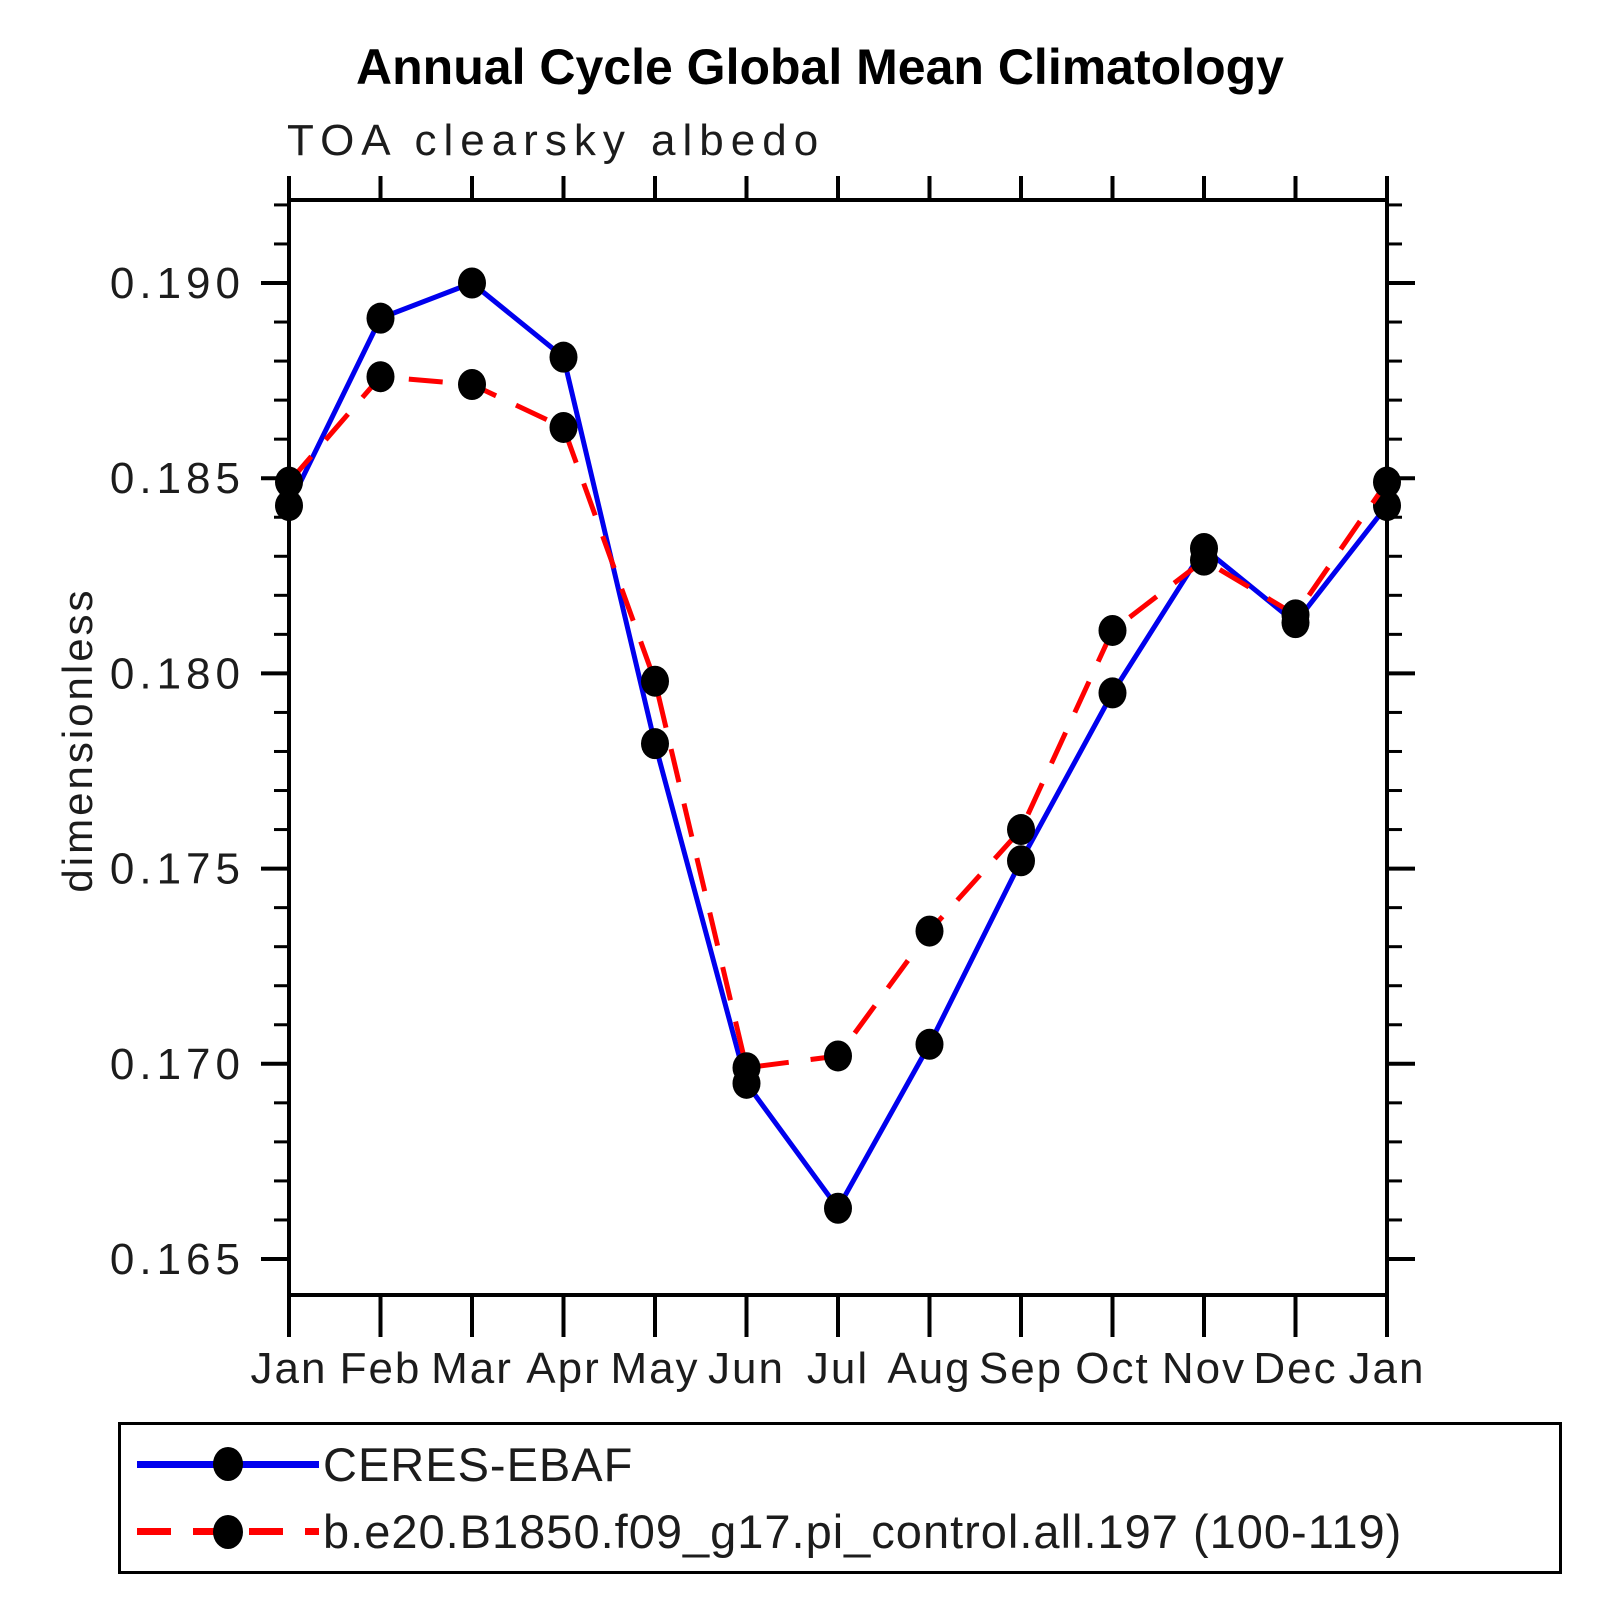 The width and height of the screenshot is (1608, 1608). I want to click on y-tick-label: 0.190, so click(177, 283).